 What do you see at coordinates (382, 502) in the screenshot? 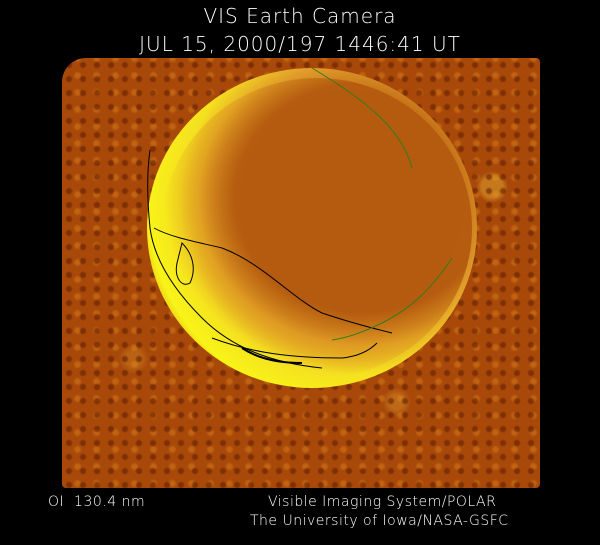
I see `instrument-label: Visible Imaging System/POLAR` at bounding box center [382, 502].